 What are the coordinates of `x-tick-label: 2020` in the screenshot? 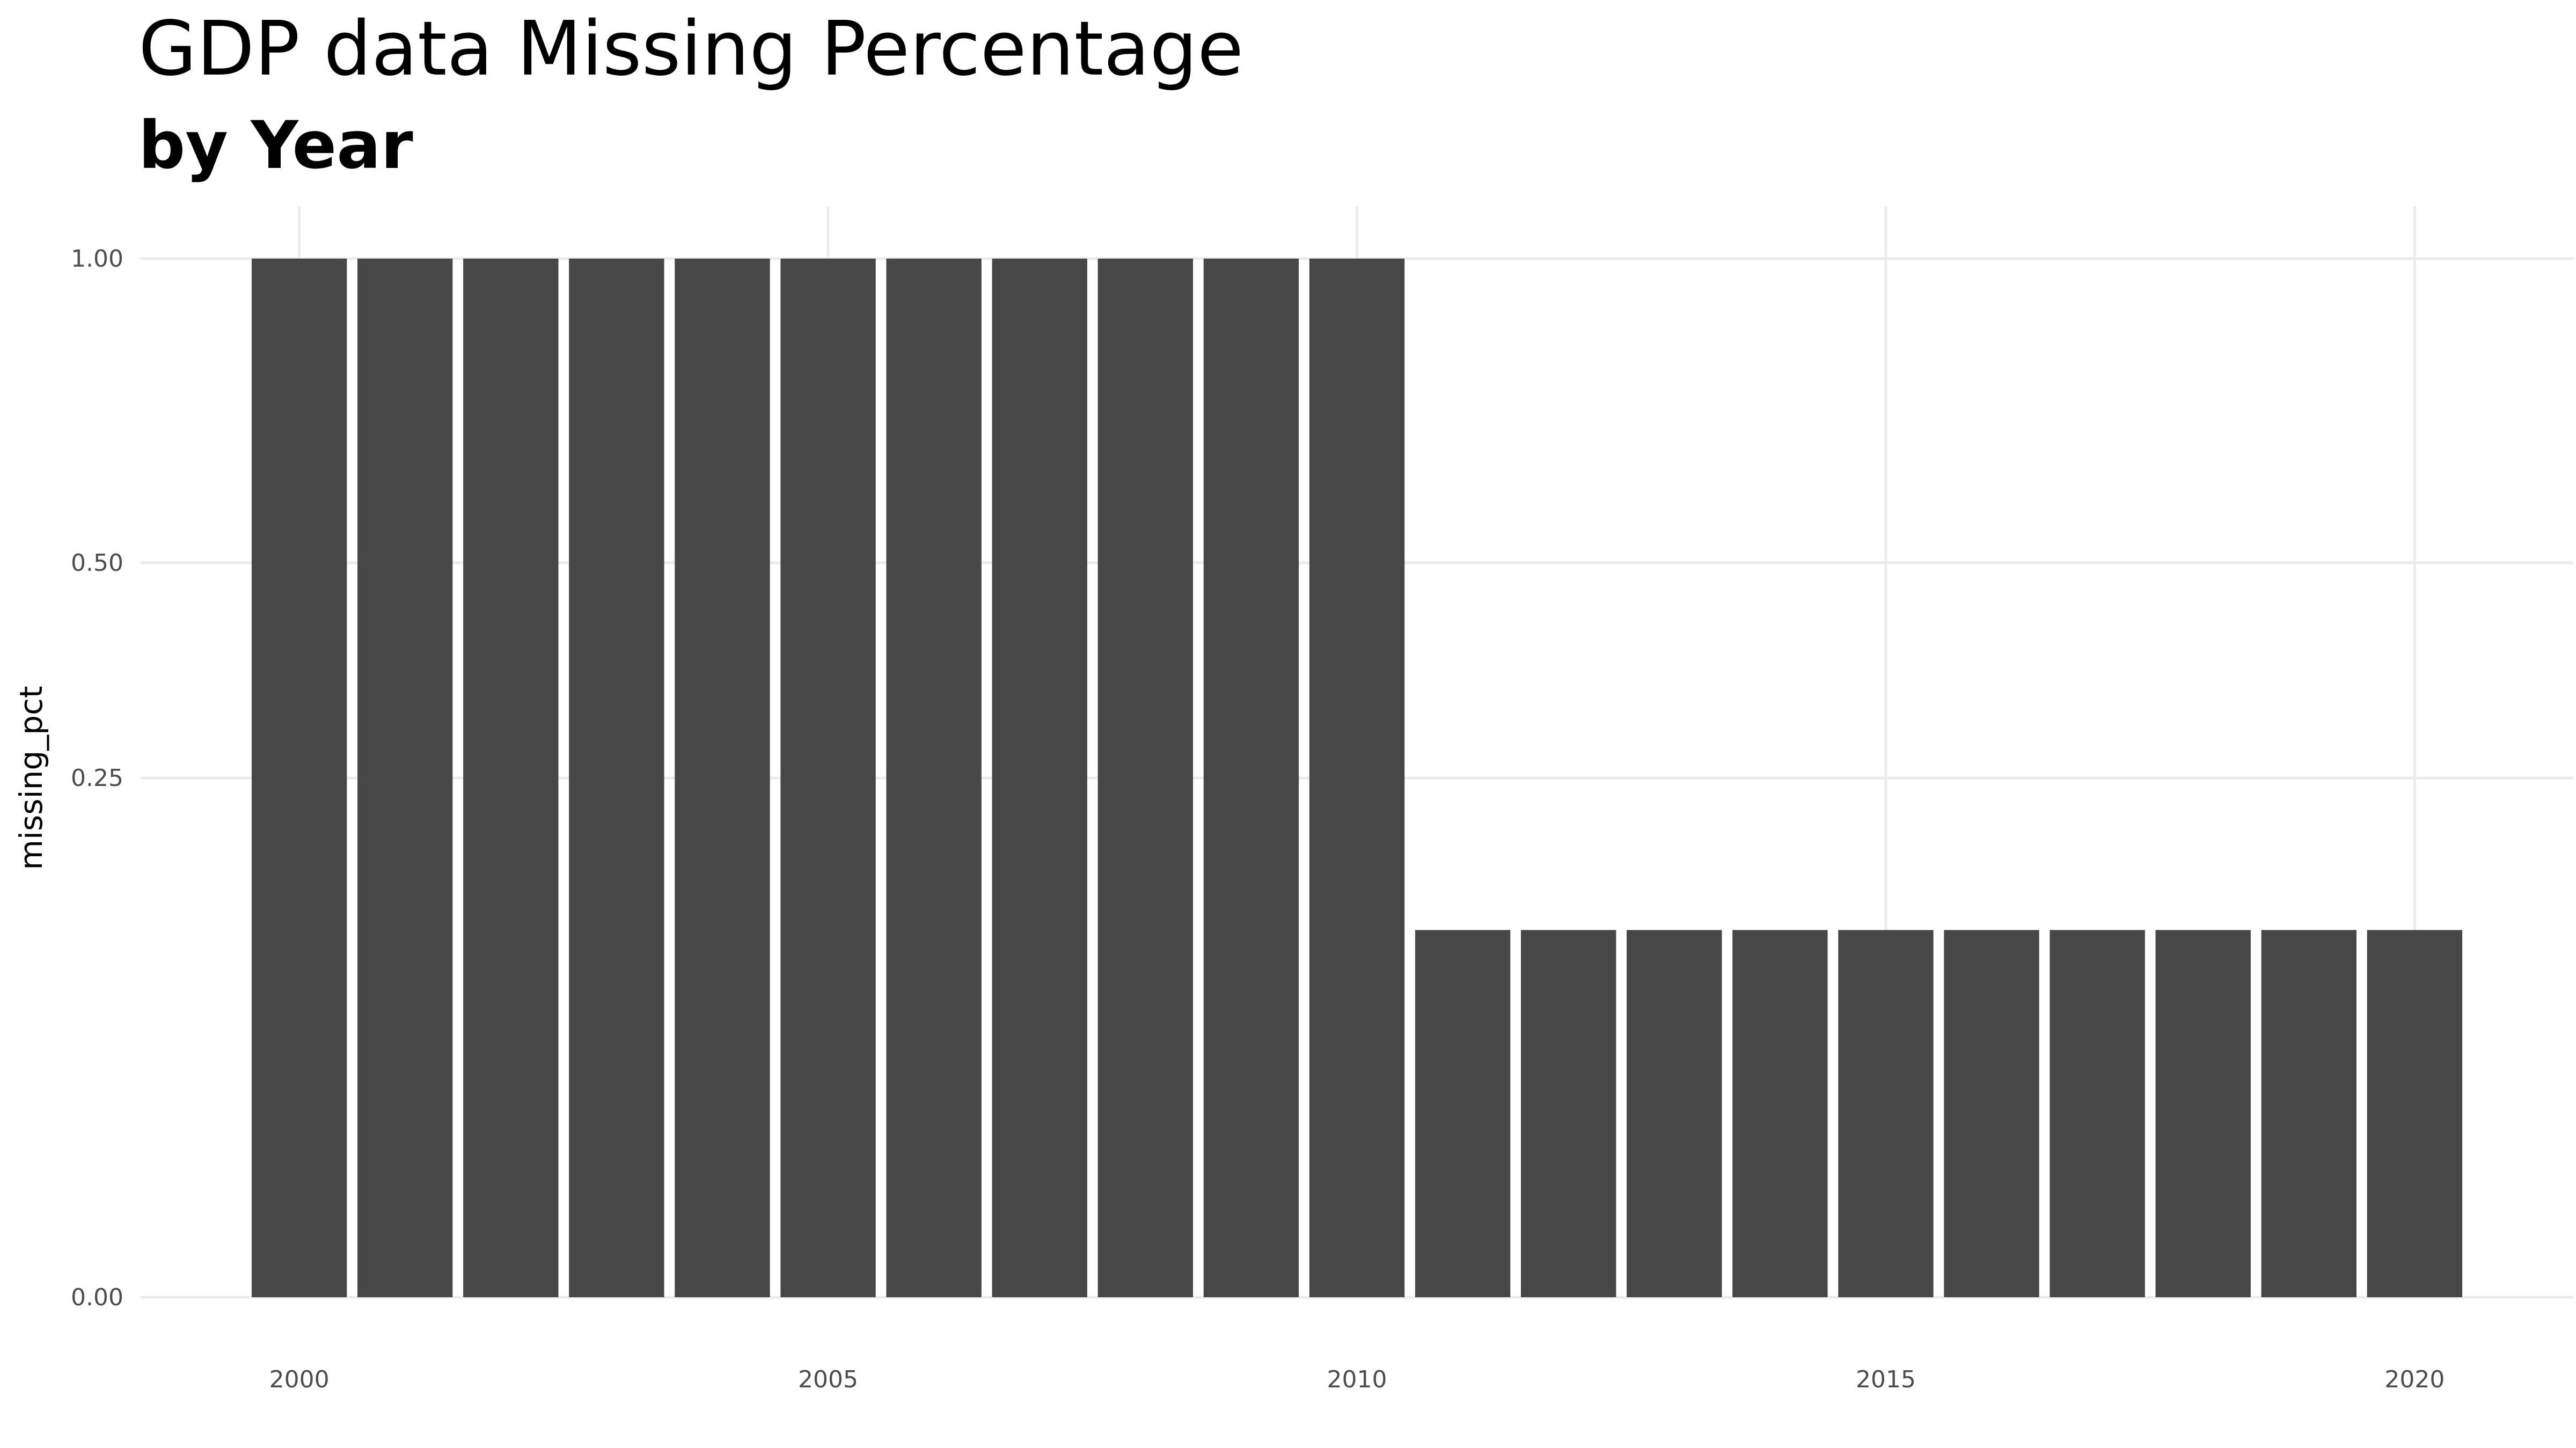 It's located at (2414, 1379).